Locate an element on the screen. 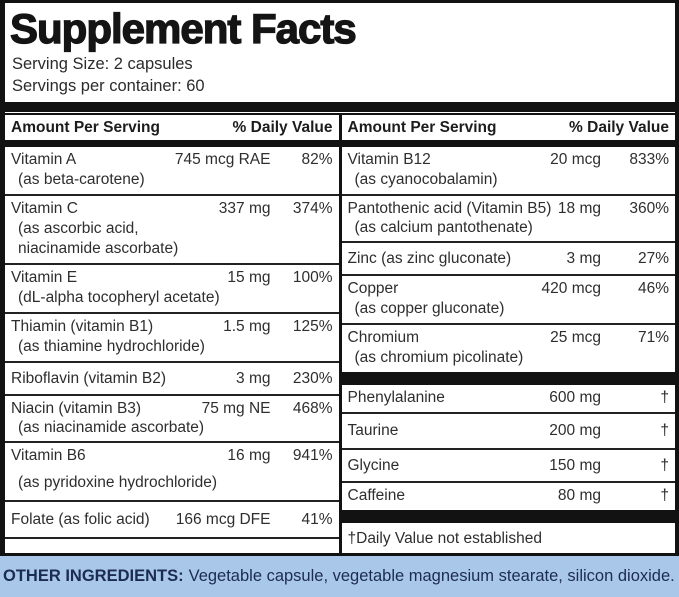 This screenshot has width=679, height=597. nutrient-amount: 16 mg is located at coordinates (249, 455).